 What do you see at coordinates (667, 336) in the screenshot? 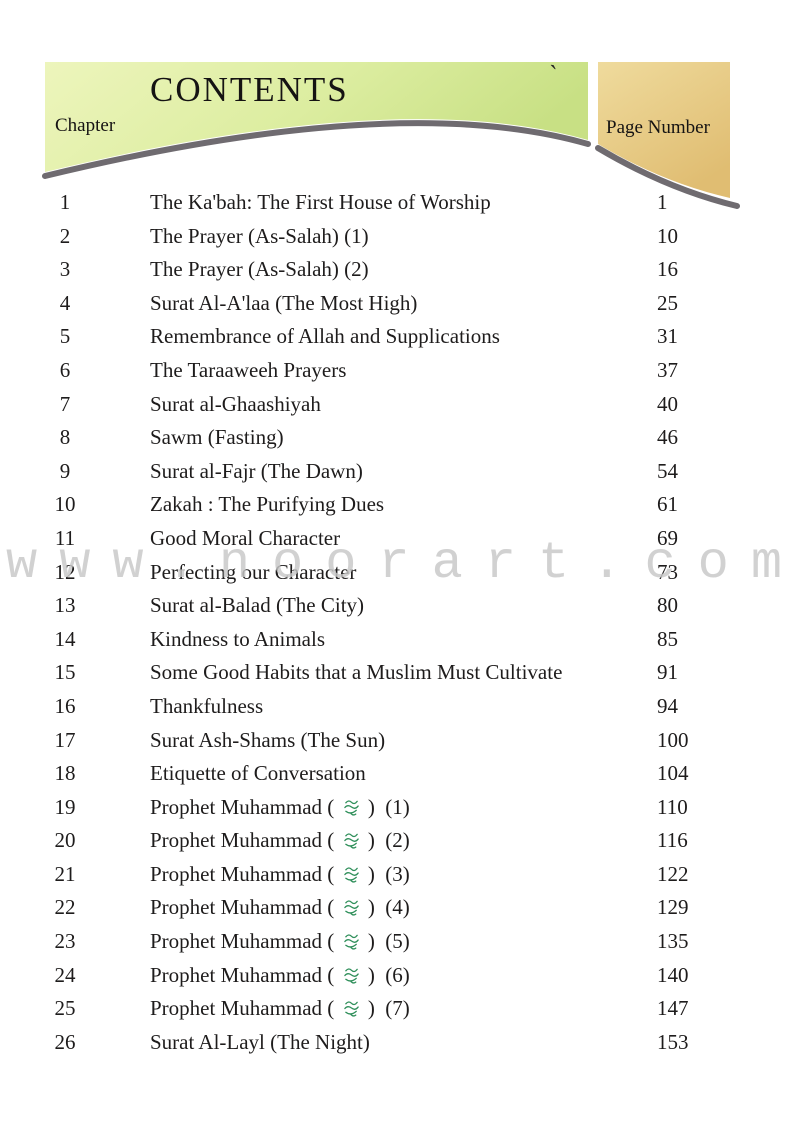
I see `chapter-page-number: 31` at bounding box center [667, 336].